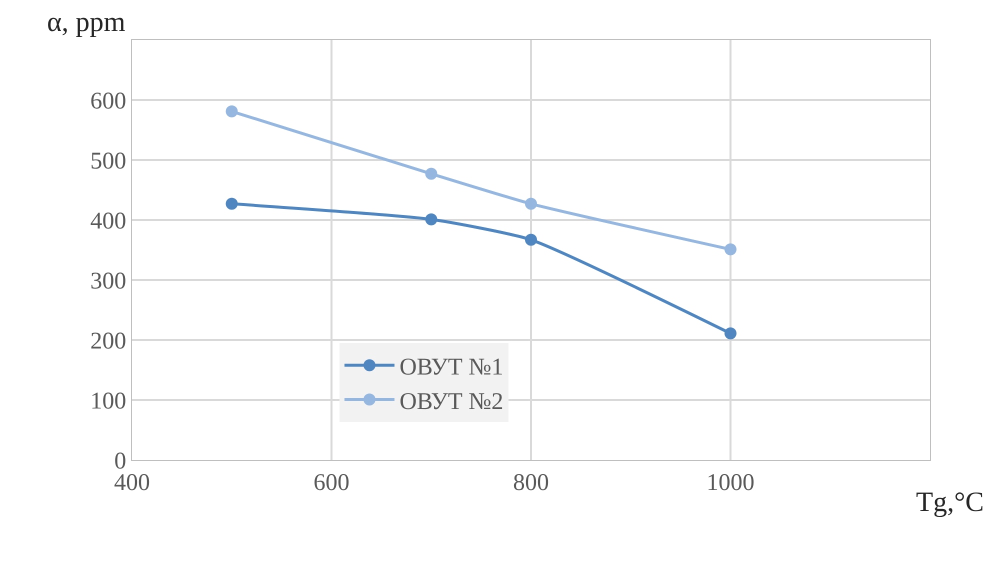 The width and height of the screenshot is (987, 577). Describe the element at coordinates (108, 401) in the screenshot. I see `y-tick-label: 100` at that location.